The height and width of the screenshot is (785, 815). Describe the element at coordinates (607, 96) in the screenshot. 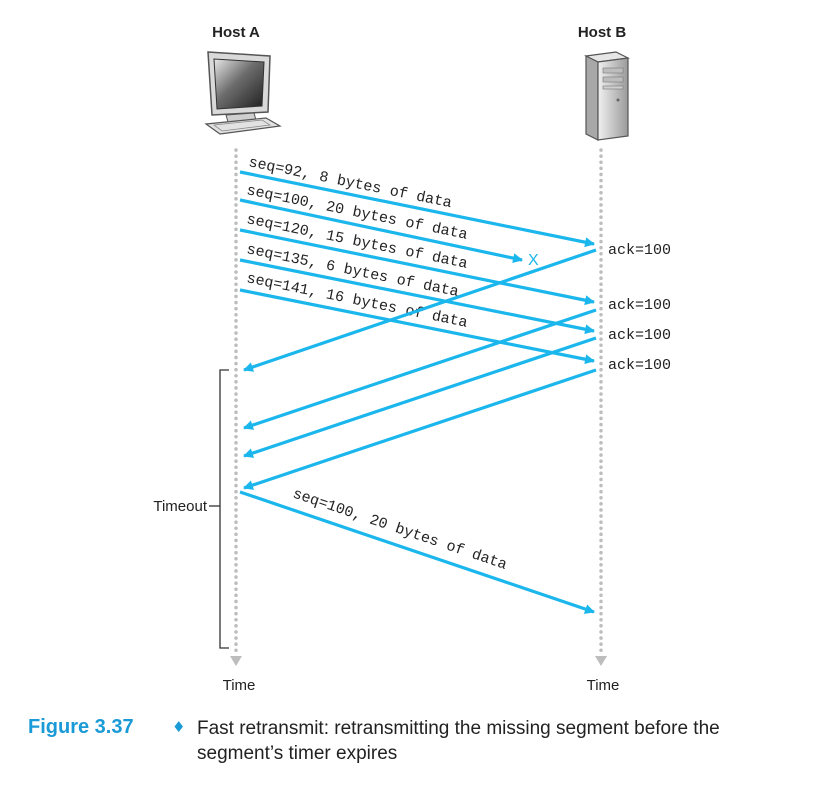

I see `server-tower-icon` at that location.